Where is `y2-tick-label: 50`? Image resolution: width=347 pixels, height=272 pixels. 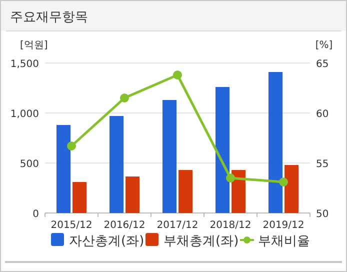 y2-tick-label: 50 is located at coordinates (322, 214).